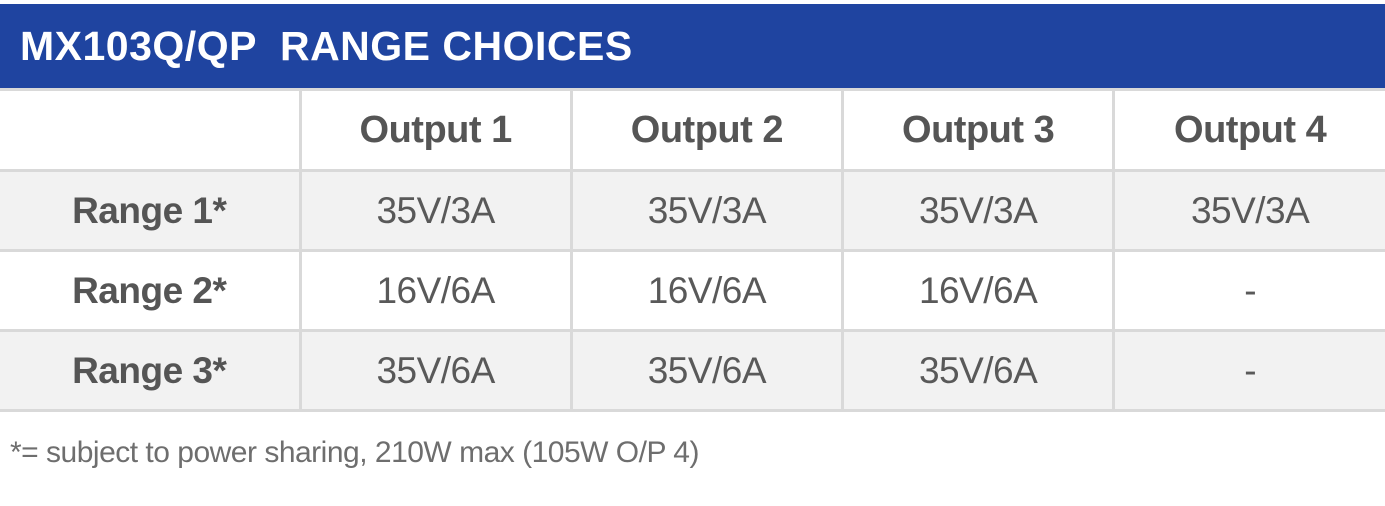 This screenshot has width=1385, height=506. Describe the element at coordinates (707, 210) in the screenshot. I see `cell-range1-output2: 35V/3A` at that location.